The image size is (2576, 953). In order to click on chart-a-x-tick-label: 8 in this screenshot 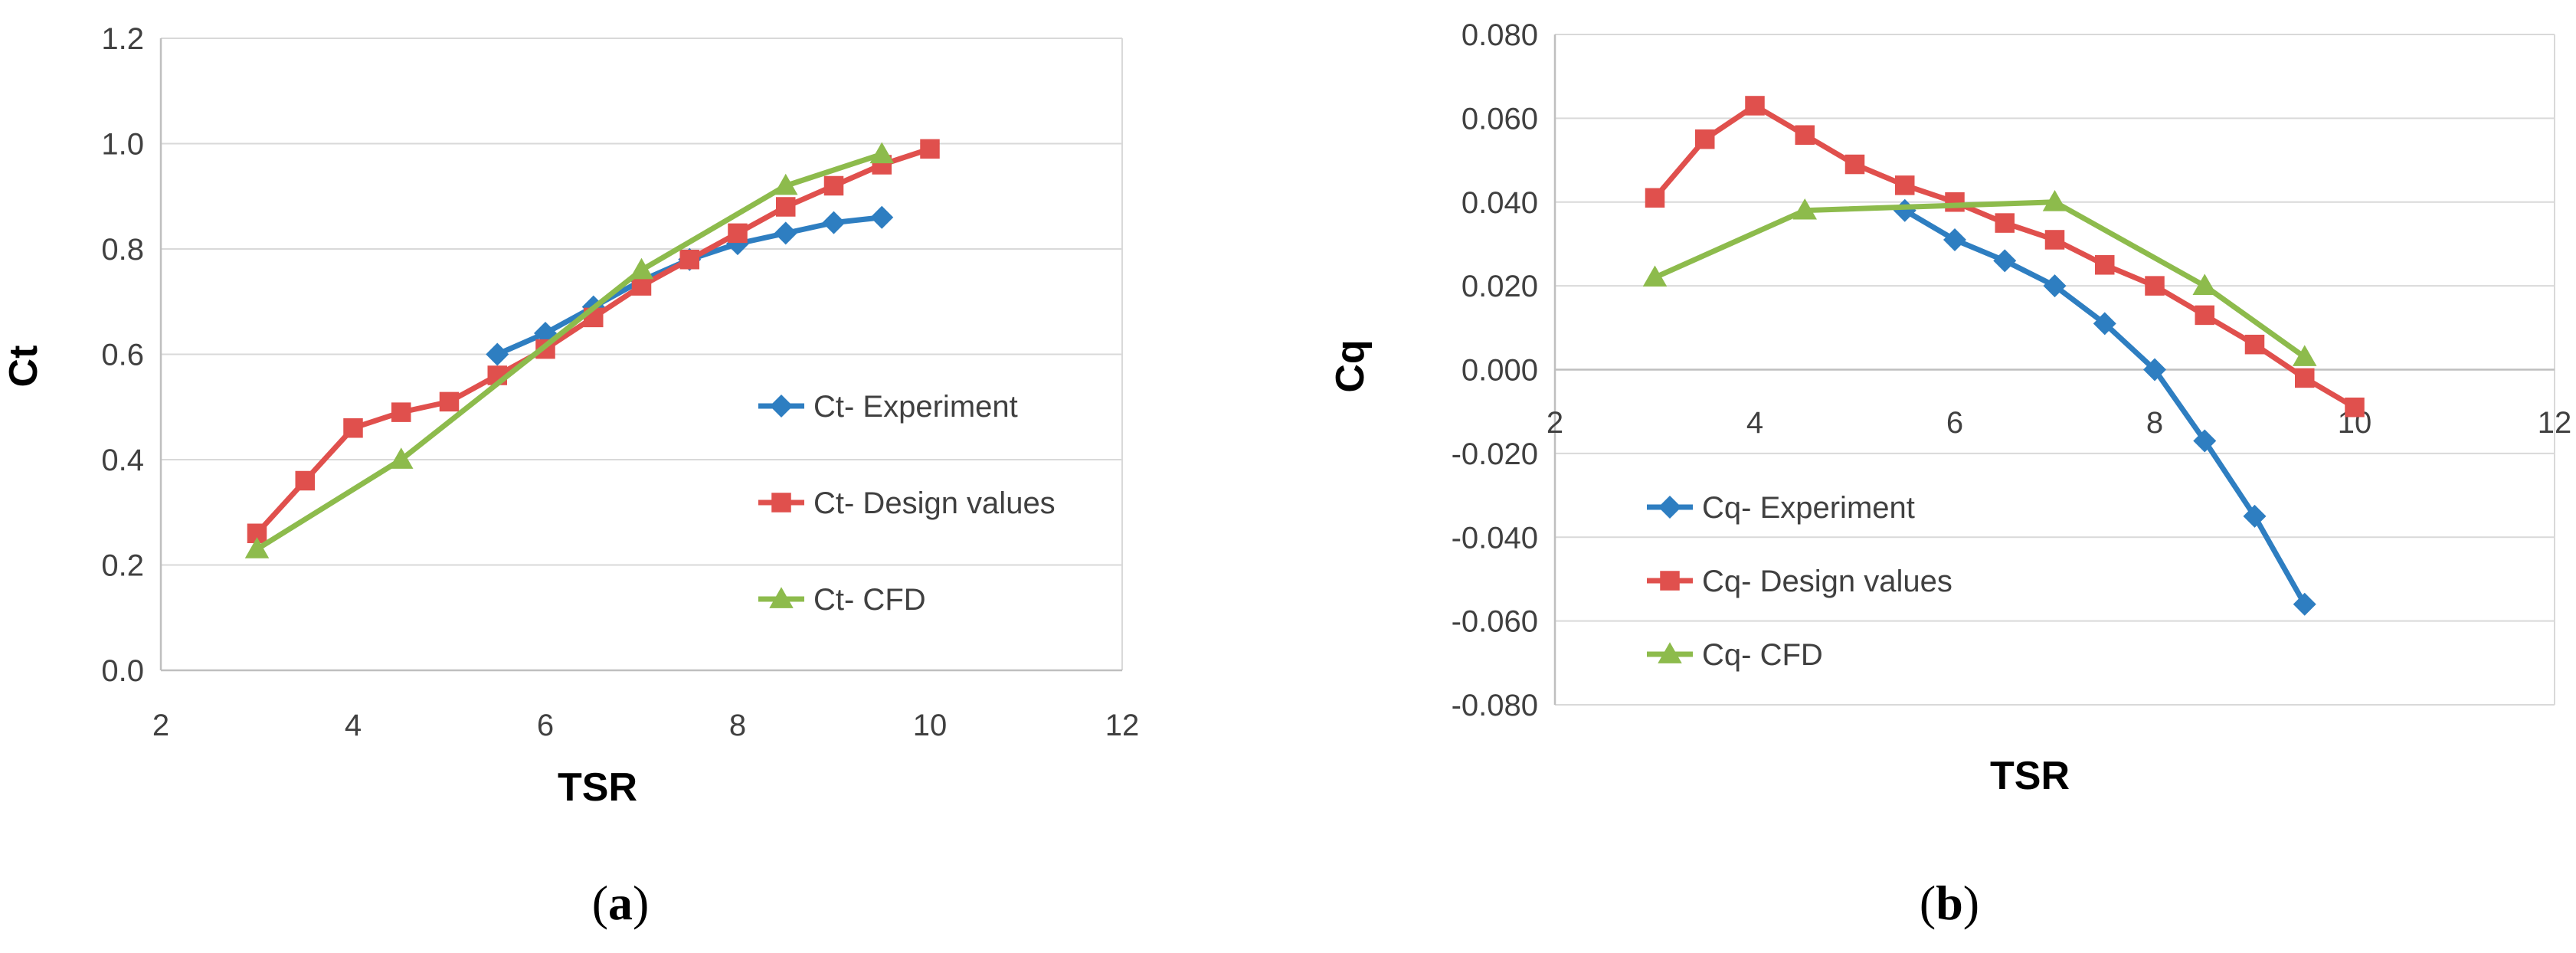, I will do `click(737, 725)`.